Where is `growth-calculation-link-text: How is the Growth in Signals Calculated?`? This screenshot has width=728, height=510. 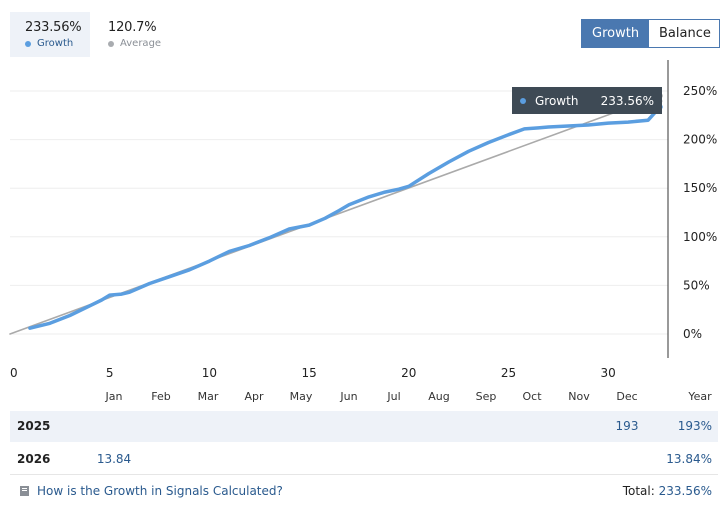 growth-calculation-link-text: How is the Growth in Signals Calculated? is located at coordinates (160, 491).